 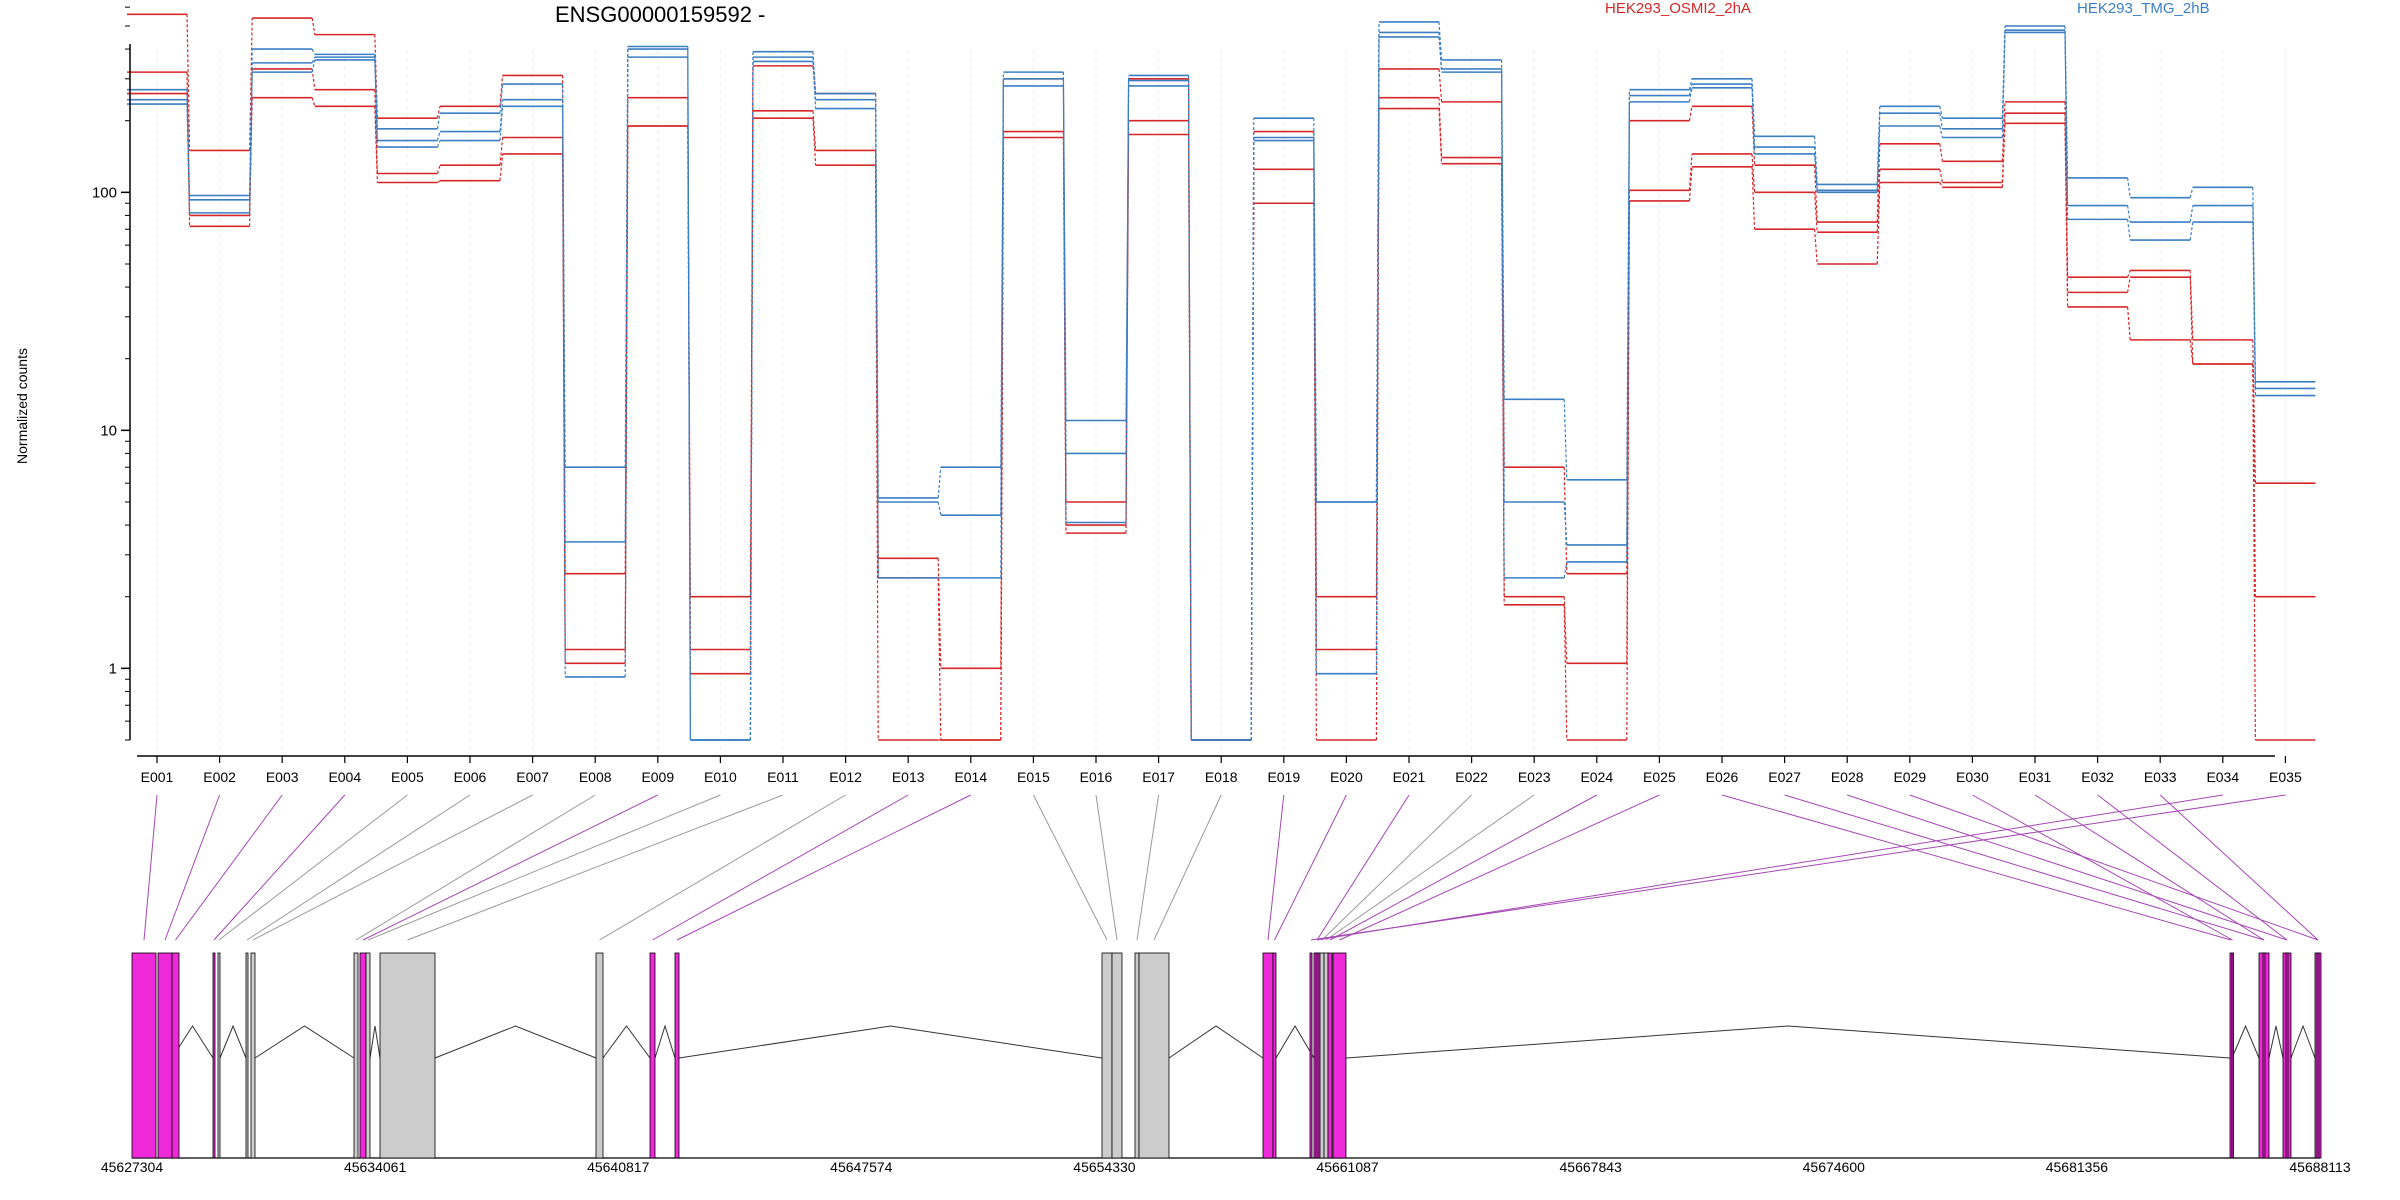 I want to click on coordinate-label-45661087: 45661087, so click(x=1347, y=1167).